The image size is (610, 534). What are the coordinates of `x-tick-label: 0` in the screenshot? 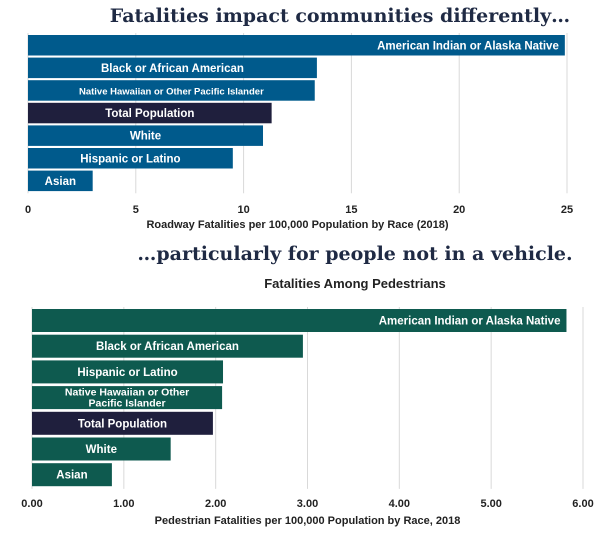 It's located at (28, 210).